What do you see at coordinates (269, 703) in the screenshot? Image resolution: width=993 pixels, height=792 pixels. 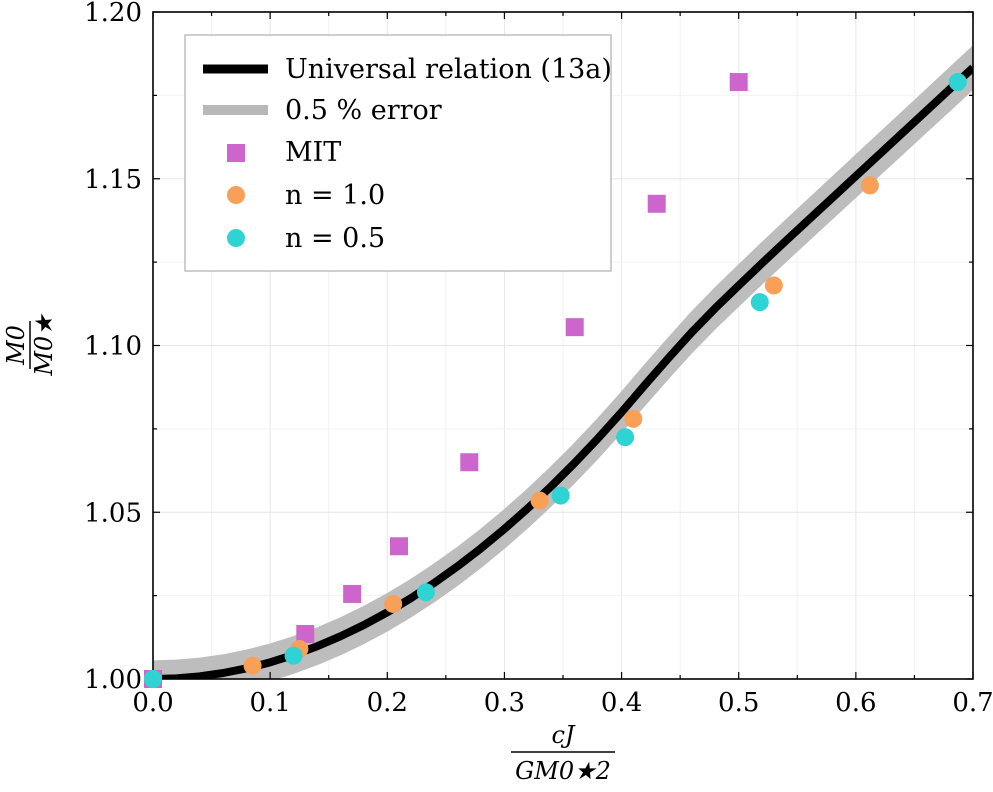 I see `x-tick-label: 0.1` at bounding box center [269, 703].